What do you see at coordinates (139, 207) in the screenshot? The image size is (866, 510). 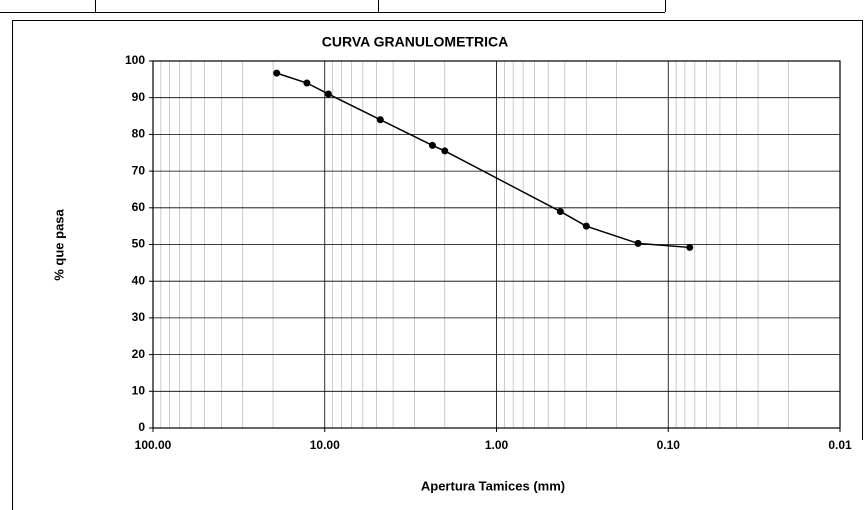 I see `y-tick-label: 60` at bounding box center [139, 207].